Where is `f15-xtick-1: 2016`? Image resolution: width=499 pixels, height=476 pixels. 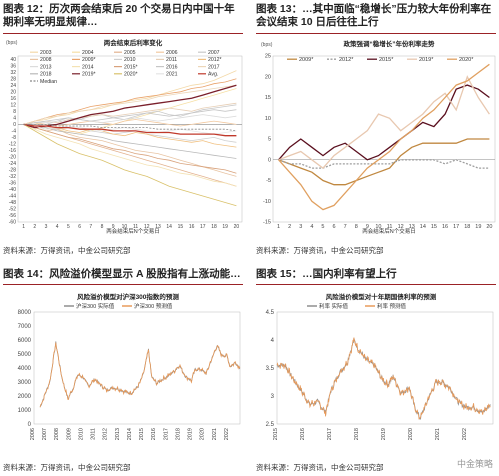 f15-xtick-1: 2016 is located at coordinates (303, 434).